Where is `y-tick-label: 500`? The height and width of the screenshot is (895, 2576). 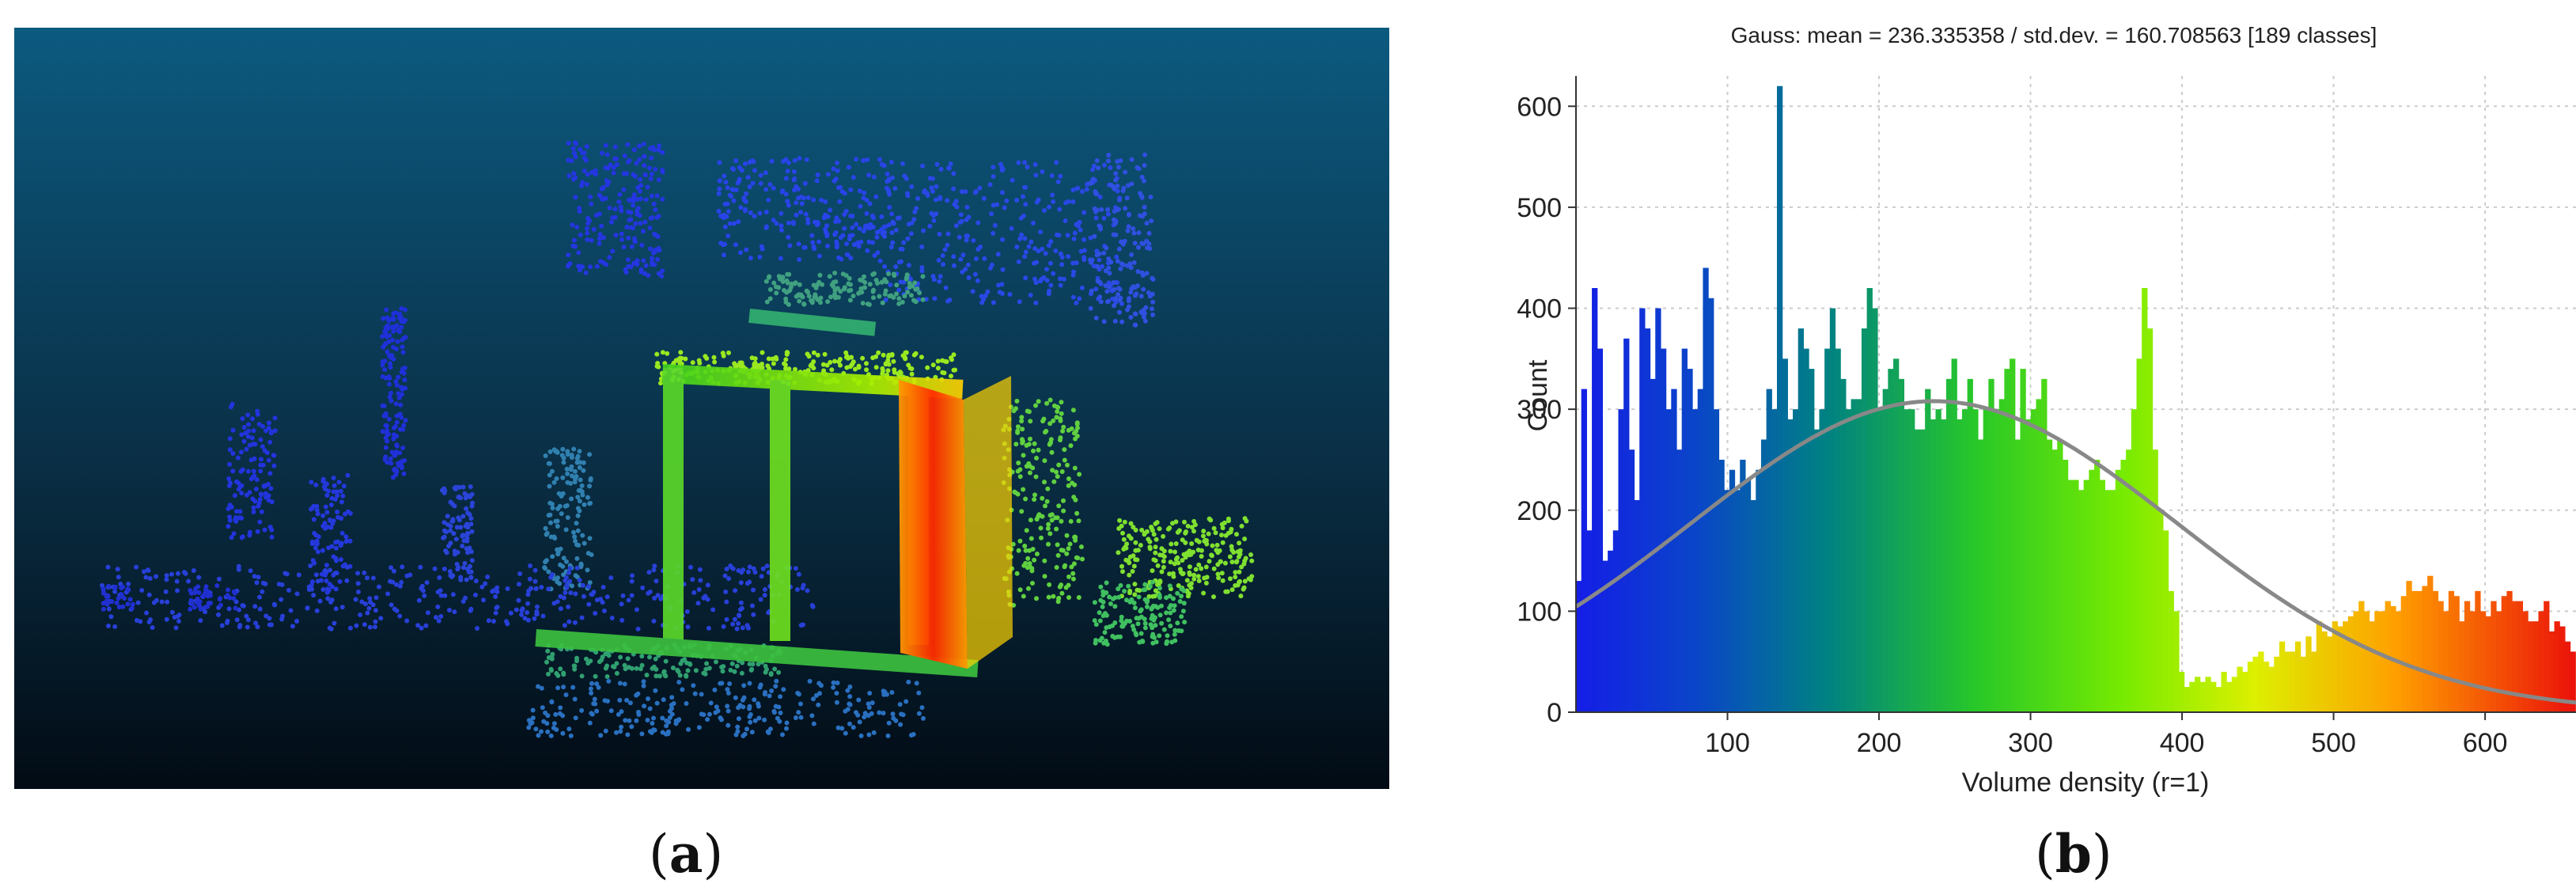 y-tick-label: 500 is located at coordinates (1539, 208).